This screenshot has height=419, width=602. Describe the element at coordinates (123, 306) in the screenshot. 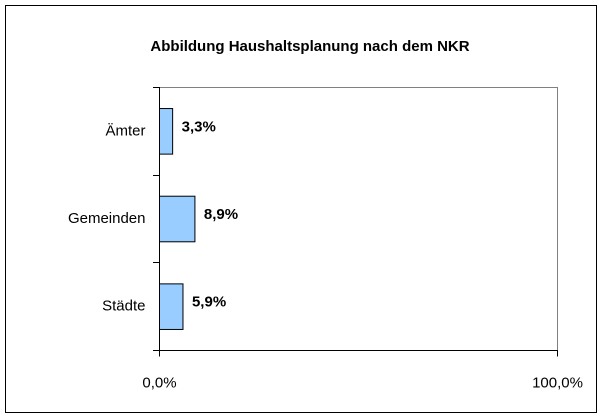

I see `y-tick-label: Städte` at that location.